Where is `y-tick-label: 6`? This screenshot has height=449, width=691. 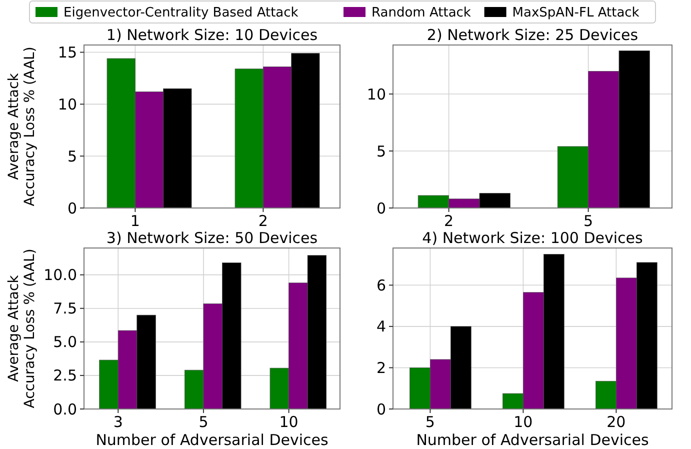 y-tick-label: 6 is located at coordinates (381, 285).